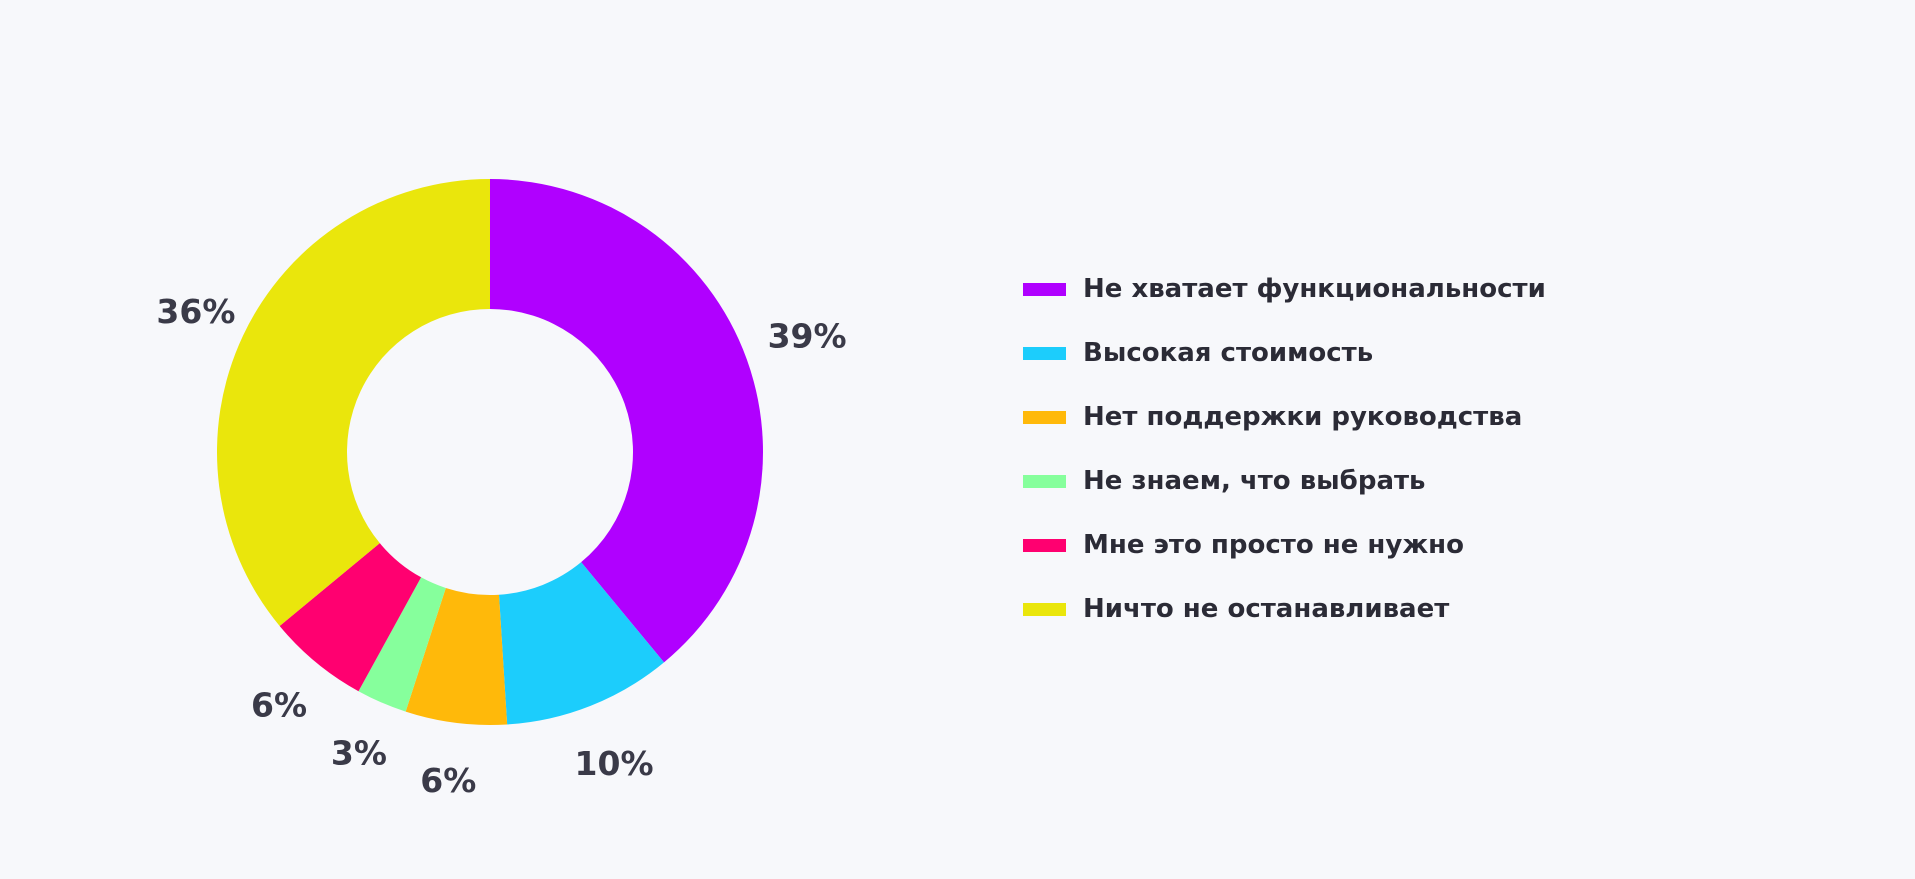 The height and width of the screenshot is (879, 1915). Describe the element at coordinates (1303, 417) in the screenshot. I see `legend-label: Нет поддержки руководства` at that location.